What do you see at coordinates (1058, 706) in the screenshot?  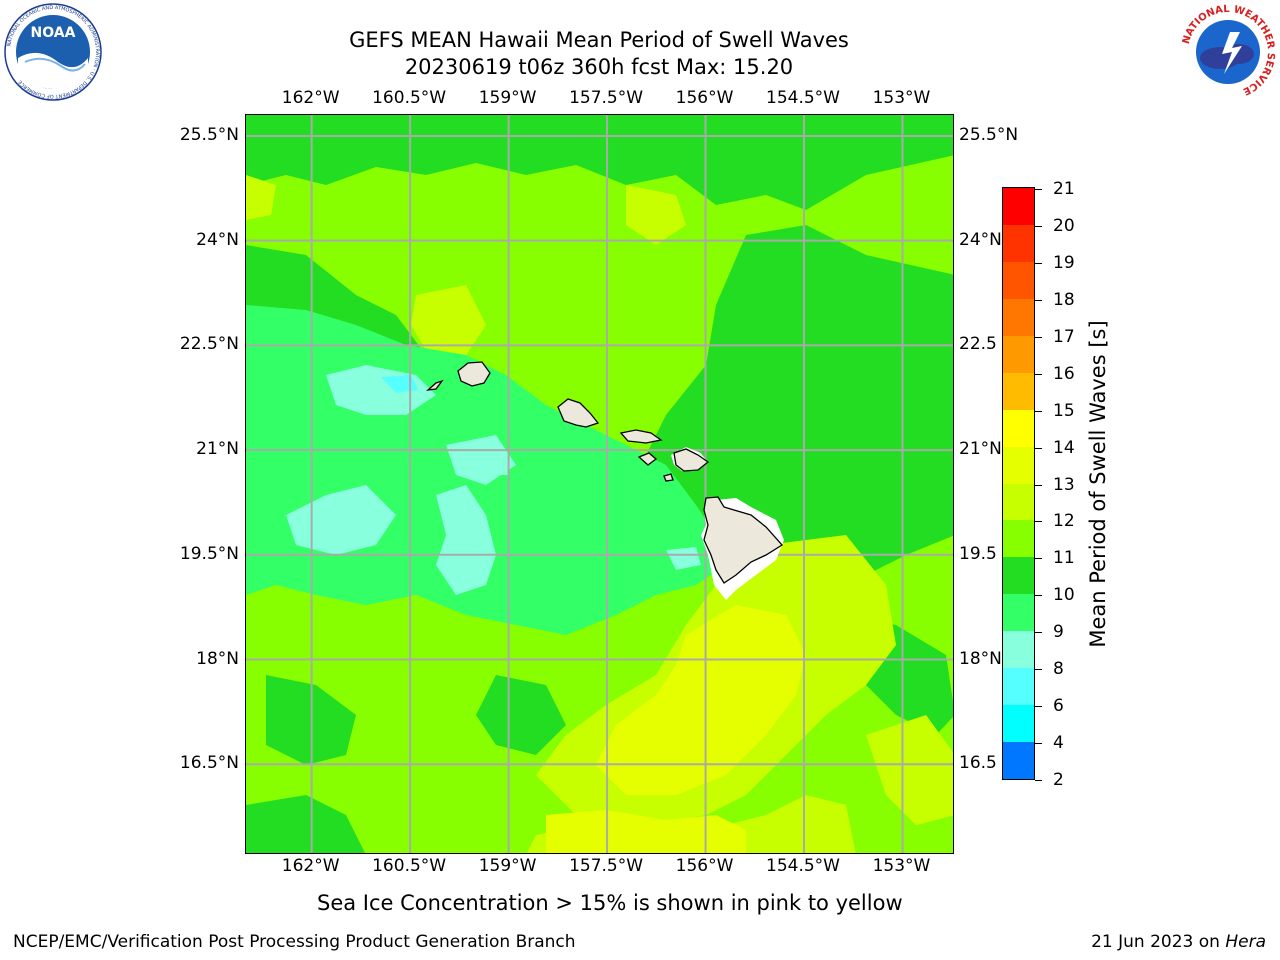 I see `colorbar-level-label: 6` at bounding box center [1058, 706].